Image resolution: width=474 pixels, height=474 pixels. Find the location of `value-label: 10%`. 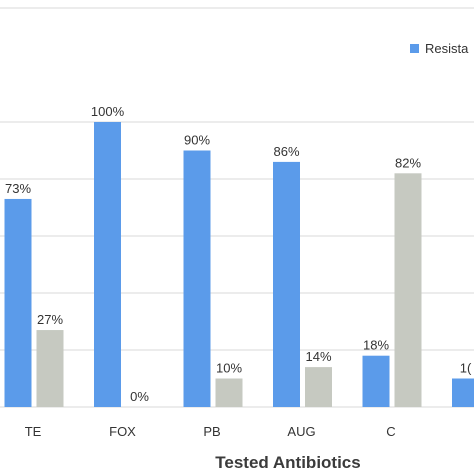

value-label: 10% is located at coordinates (229, 368).